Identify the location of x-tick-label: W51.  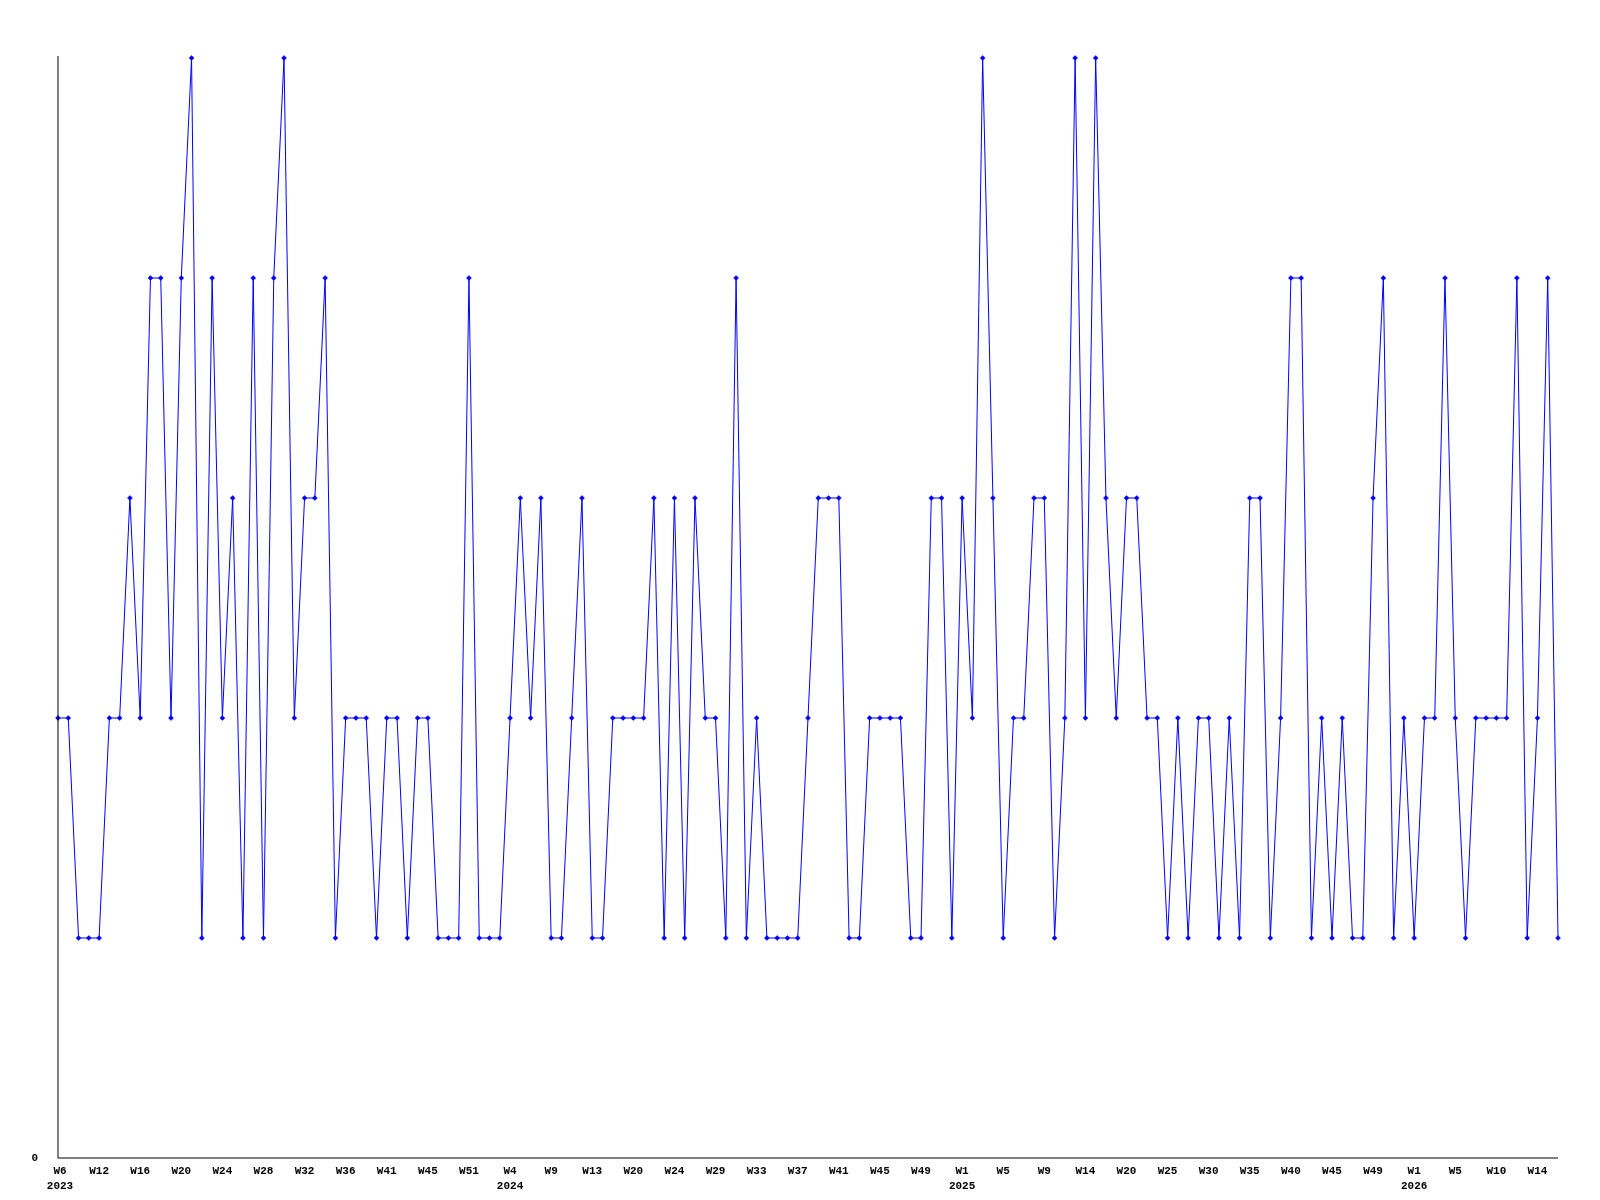
(469, 1171).